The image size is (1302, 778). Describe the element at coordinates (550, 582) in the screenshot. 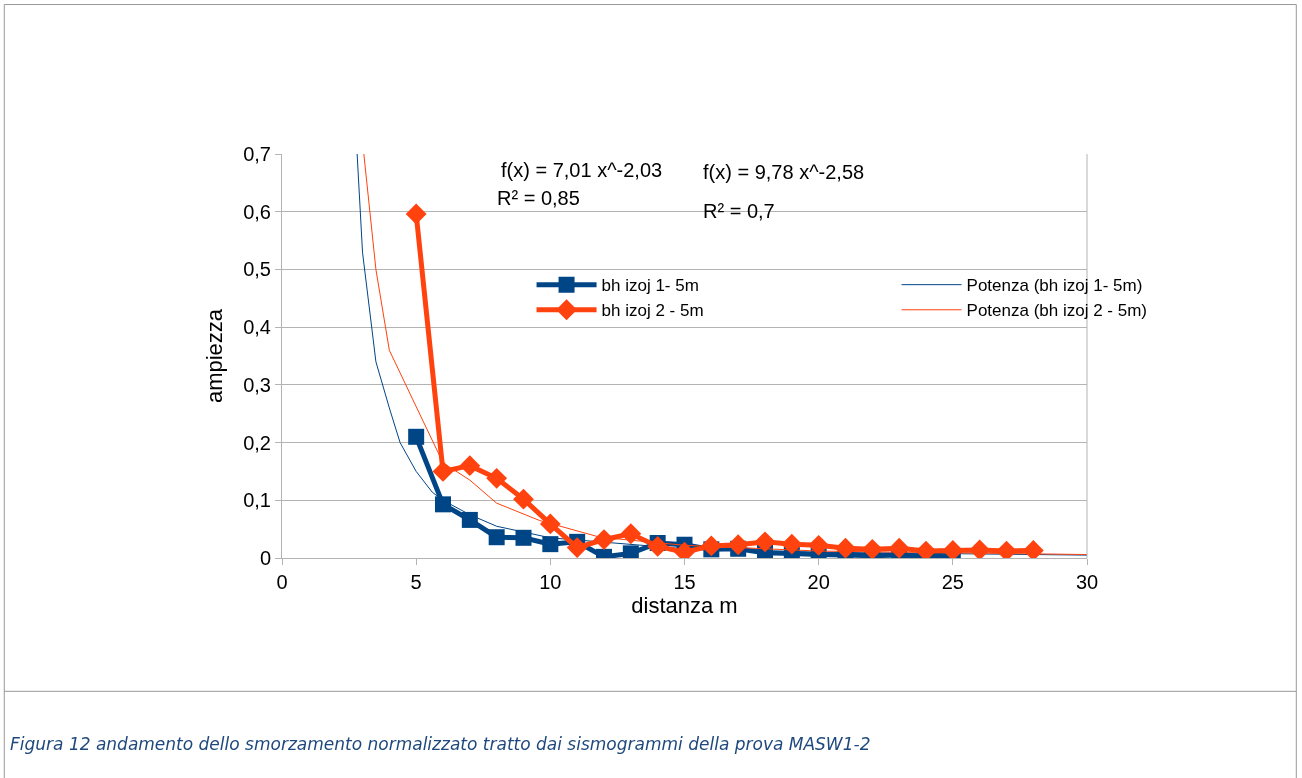

I see `x-tick-label: 10` at that location.